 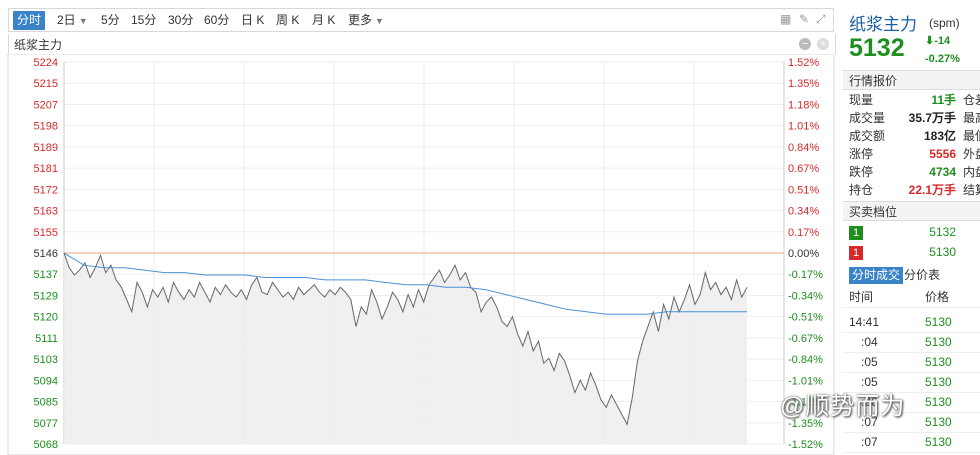 I want to click on tab-week-k: 周 K, so click(x=288, y=20).